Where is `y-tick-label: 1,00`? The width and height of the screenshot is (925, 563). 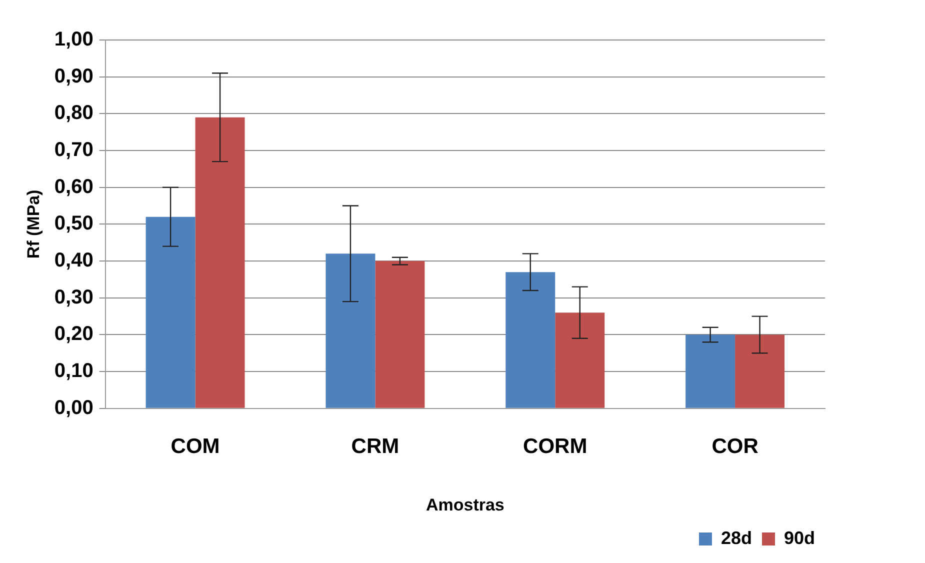
y-tick-label: 1,00 is located at coordinates (74, 39).